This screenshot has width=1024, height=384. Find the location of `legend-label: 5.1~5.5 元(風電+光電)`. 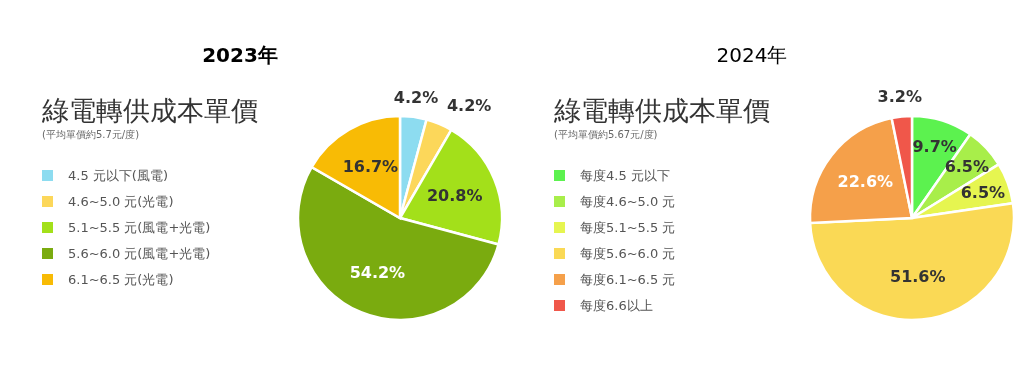

legend-label: 5.1~5.5 元(風電+光電) is located at coordinates (139, 227).